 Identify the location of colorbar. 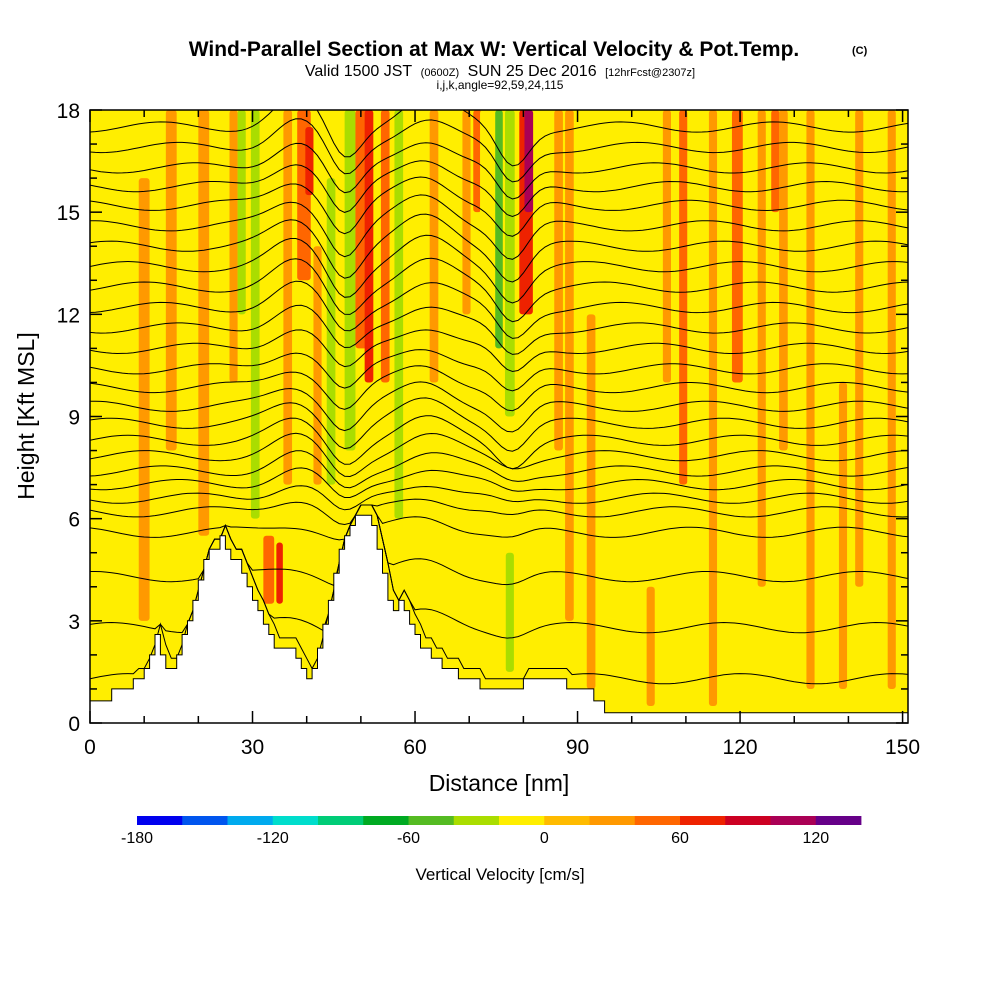
(499, 820).